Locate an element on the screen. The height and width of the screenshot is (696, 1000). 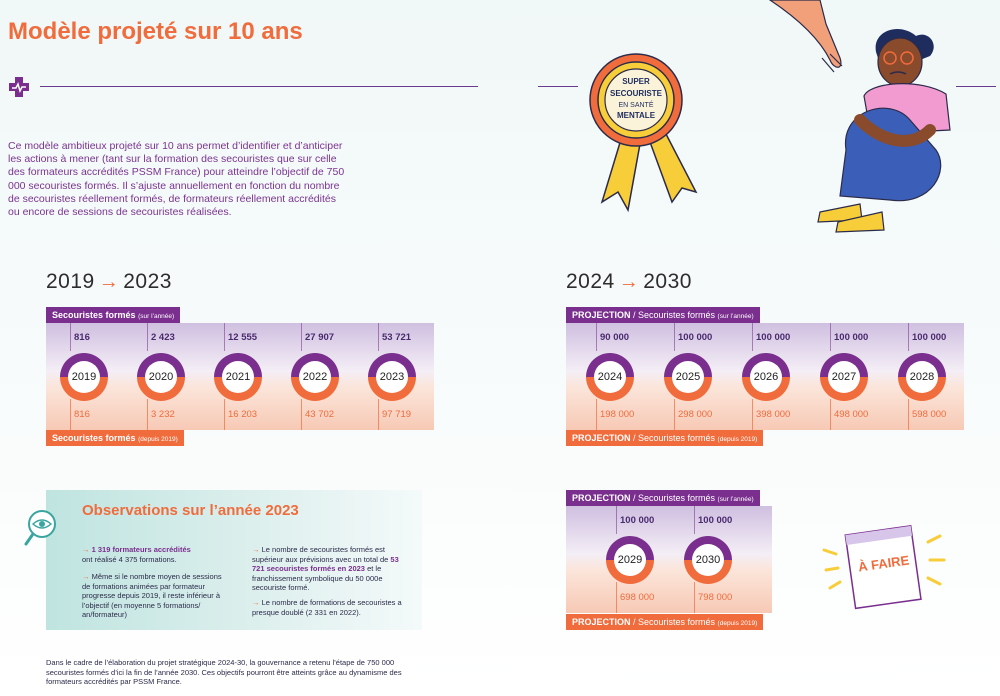
period-to-right: 2030 is located at coordinates (667, 281).